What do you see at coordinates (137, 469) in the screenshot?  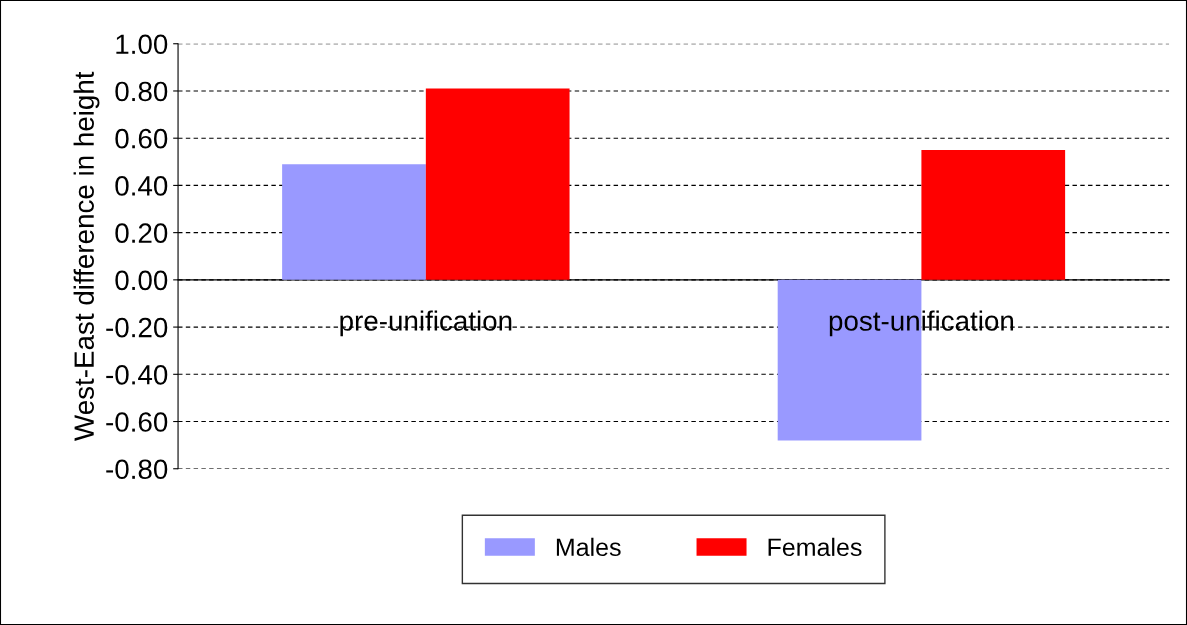 I see `y-tick-label: -0.80` at bounding box center [137, 469].